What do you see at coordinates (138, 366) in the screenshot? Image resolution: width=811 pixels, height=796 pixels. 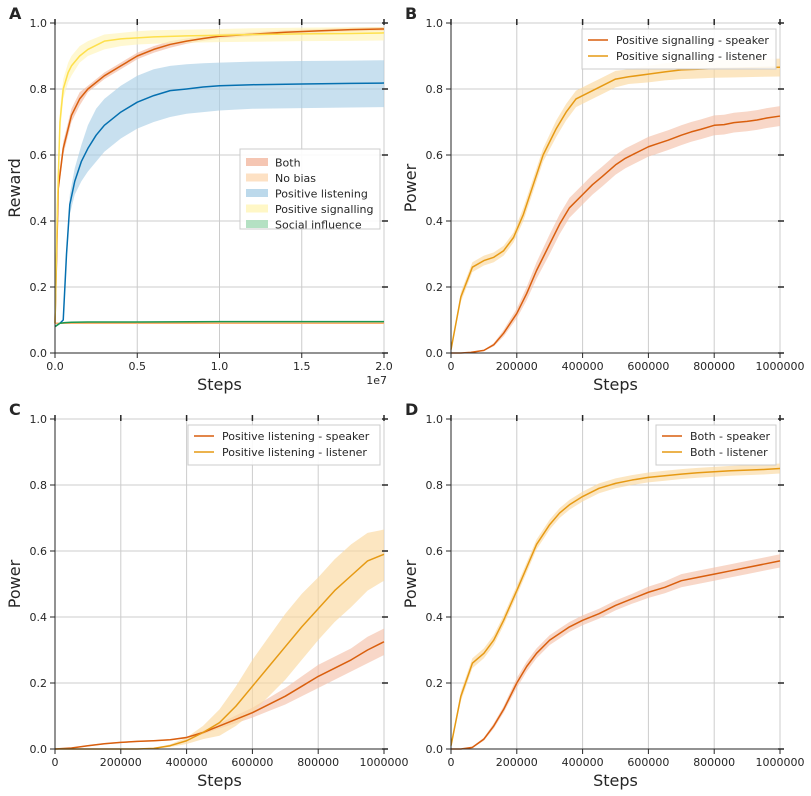 I see `x-tick-label: 0.5` at bounding box center [138, 366].